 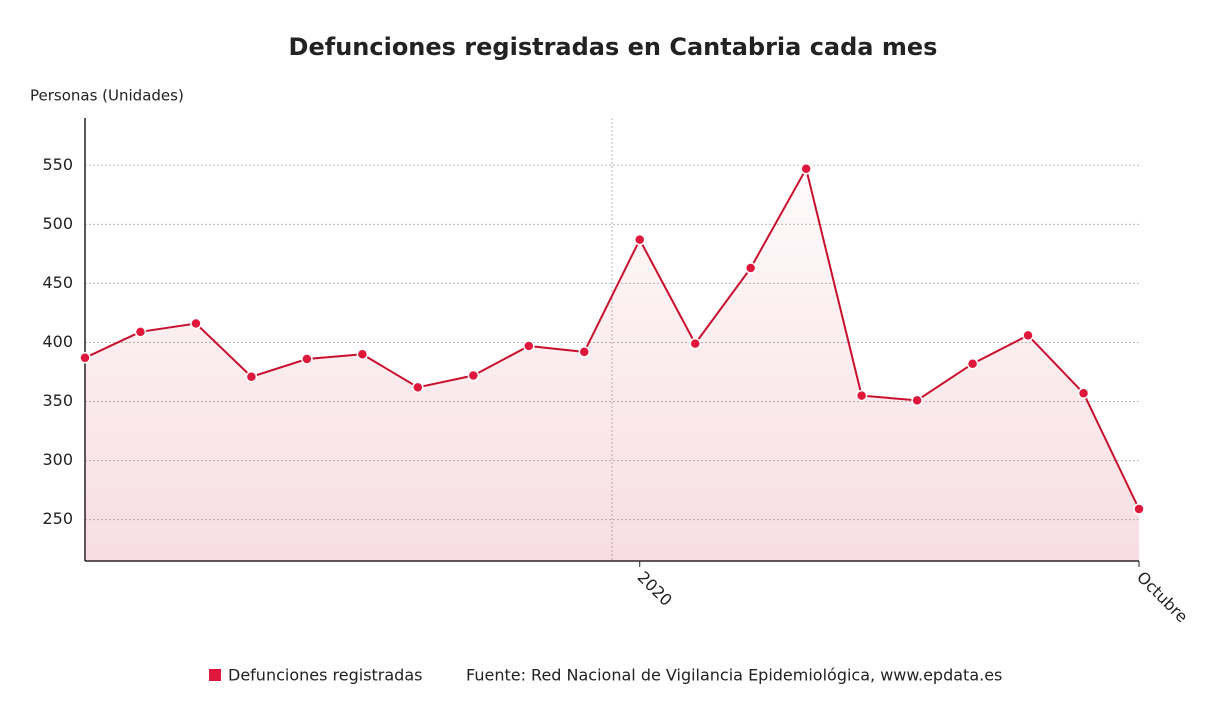 What do you see at coordinates (57, 282) in the screenshot?
I see `y-tick-label: 450` at bounding box center [57, 282].